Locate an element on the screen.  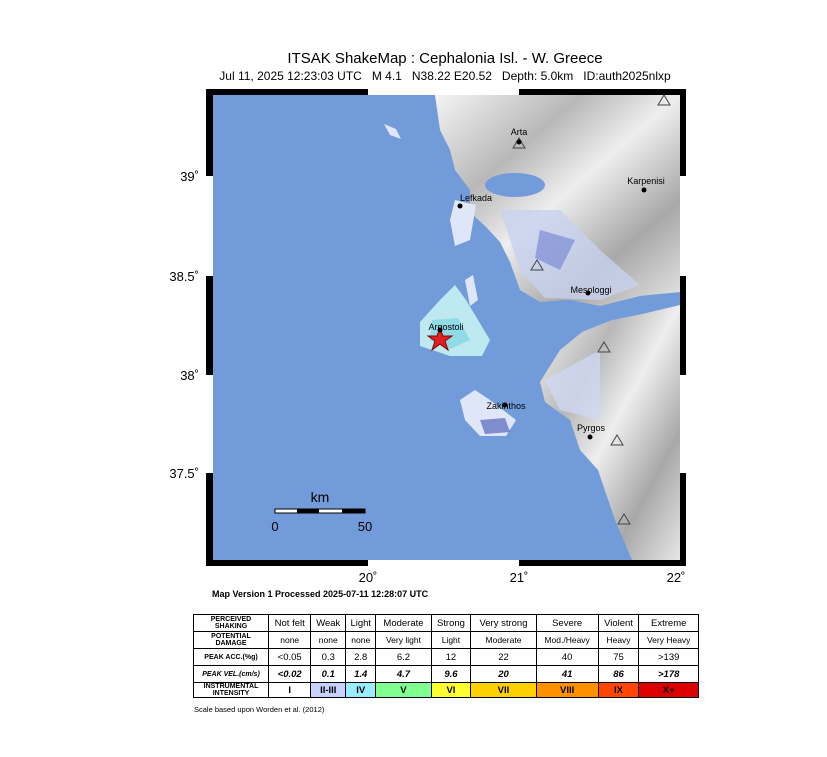
scale-start: 0 is located at coordinates (274, 526).